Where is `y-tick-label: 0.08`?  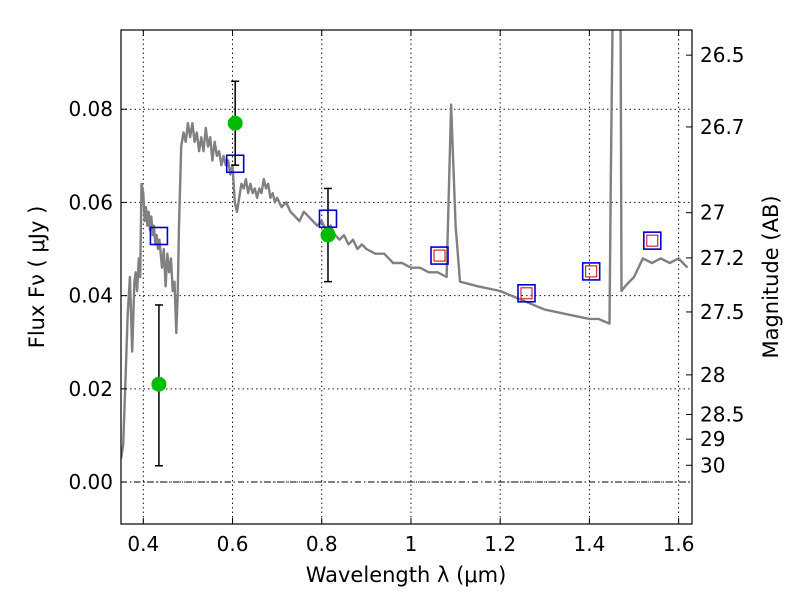 y-tick-label: 0.08 is located at coordinates (90, 109).